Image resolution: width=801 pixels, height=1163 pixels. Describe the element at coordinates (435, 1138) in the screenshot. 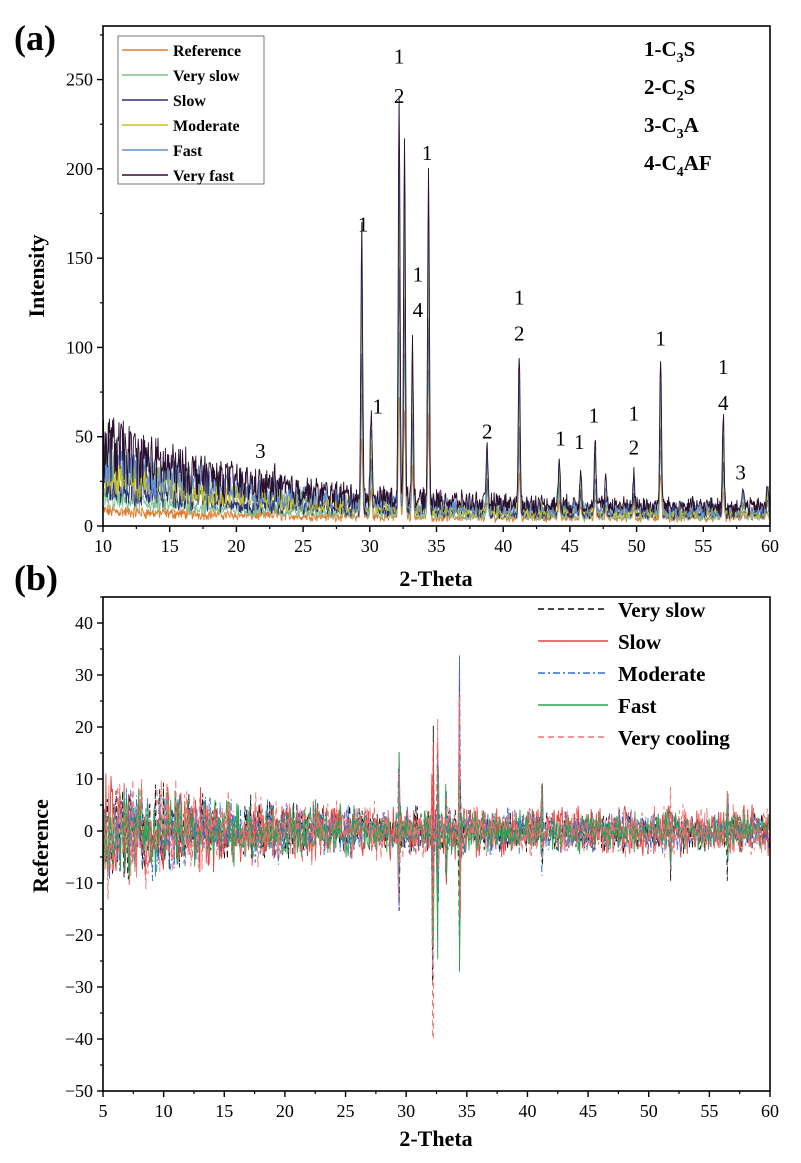

I see `panel-b-xlabel: 2-Theta` at that location.